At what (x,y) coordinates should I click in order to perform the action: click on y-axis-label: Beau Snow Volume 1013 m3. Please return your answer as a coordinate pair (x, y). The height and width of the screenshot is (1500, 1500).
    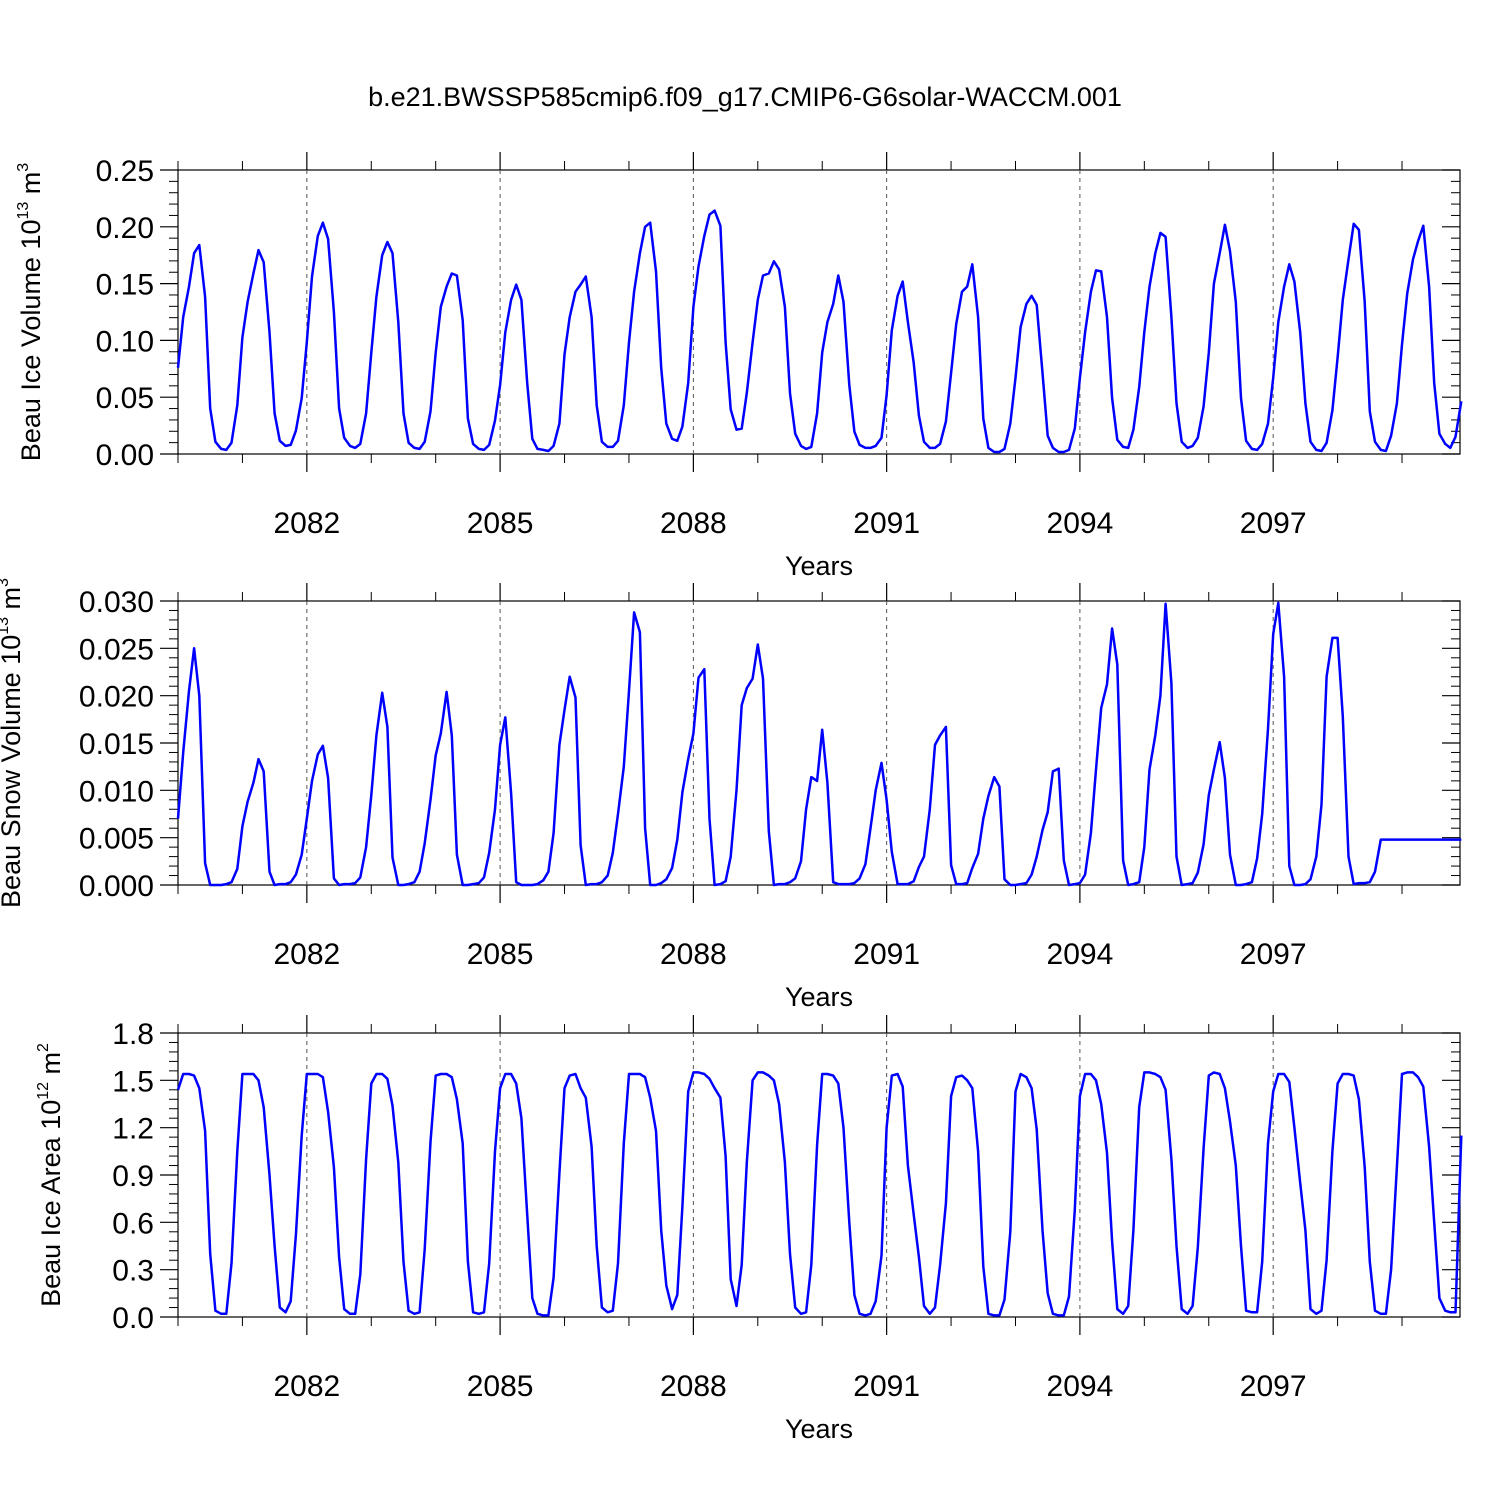
    Looking at the image, I should click on (13, 743).